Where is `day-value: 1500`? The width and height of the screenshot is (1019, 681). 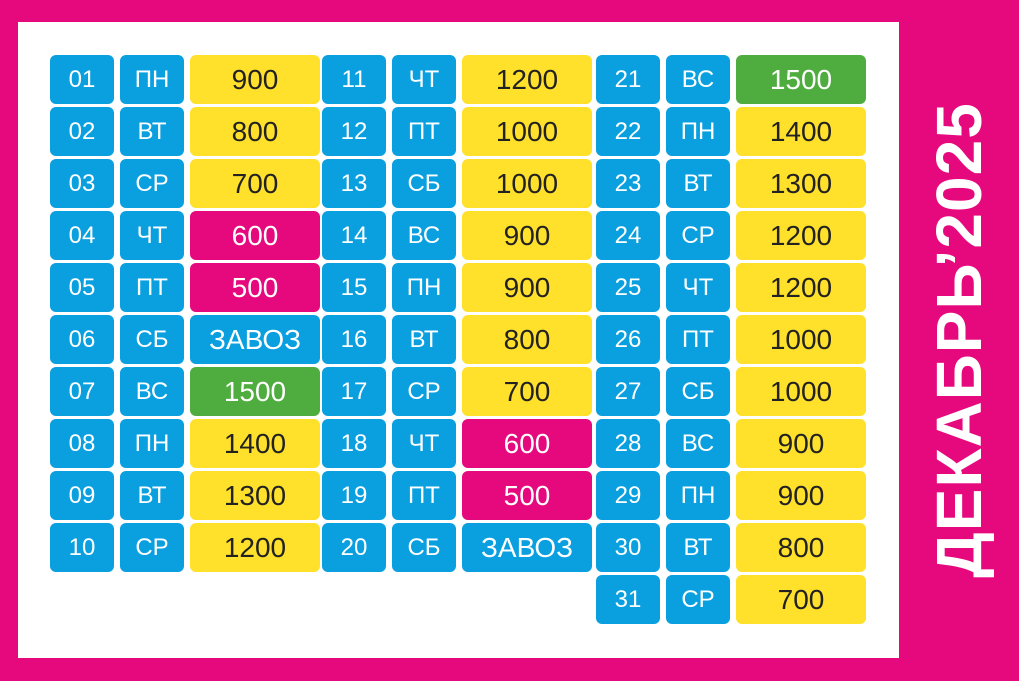 day-value: 1500 is located at coordinates (801, 79).